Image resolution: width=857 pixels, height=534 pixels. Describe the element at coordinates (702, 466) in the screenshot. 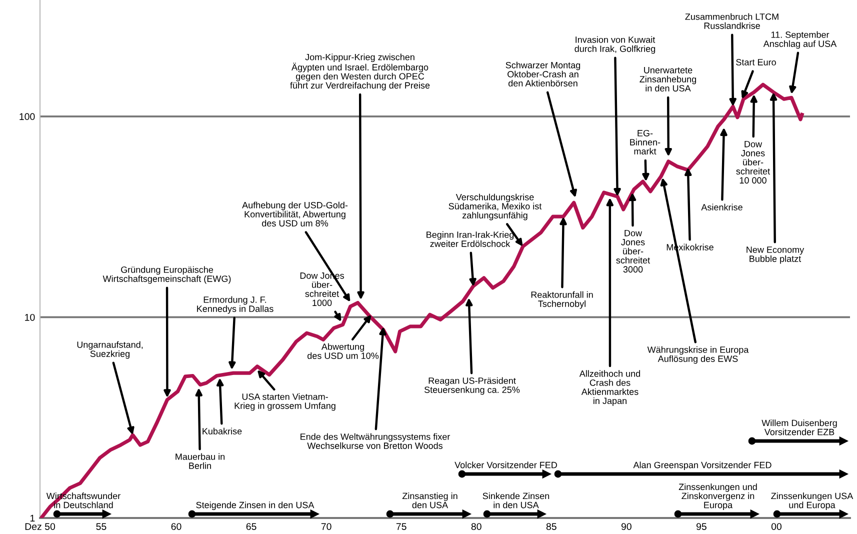

I see `annotation: Alan Greenspan Vorsitzender FED` at that location.